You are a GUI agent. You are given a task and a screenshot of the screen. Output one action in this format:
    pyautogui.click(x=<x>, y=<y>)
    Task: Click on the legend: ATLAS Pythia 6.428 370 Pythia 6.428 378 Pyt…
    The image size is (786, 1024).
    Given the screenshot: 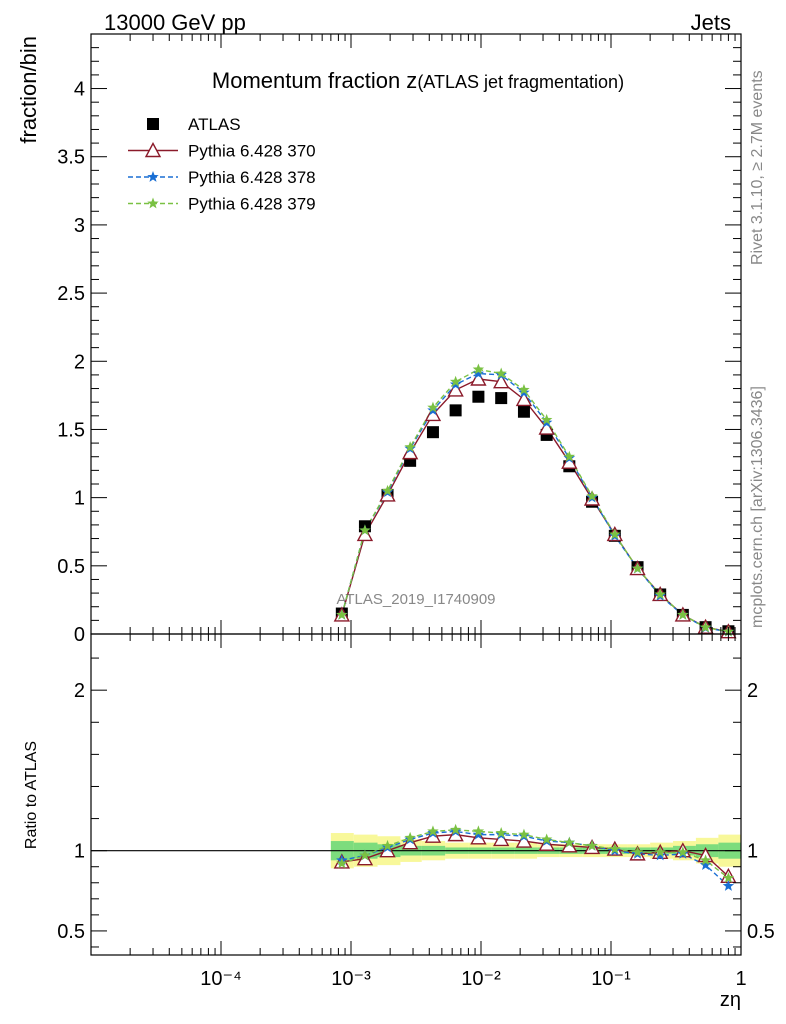 What is the action you would take?
    pyautogui.click(x=222, y=164)
    